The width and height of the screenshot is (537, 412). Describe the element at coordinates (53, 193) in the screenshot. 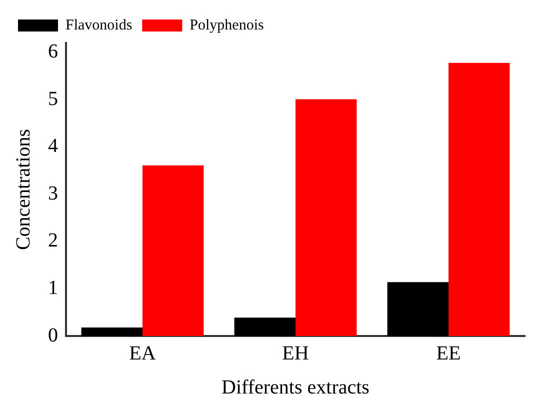

I see `y-tick-label: 3` at that location.